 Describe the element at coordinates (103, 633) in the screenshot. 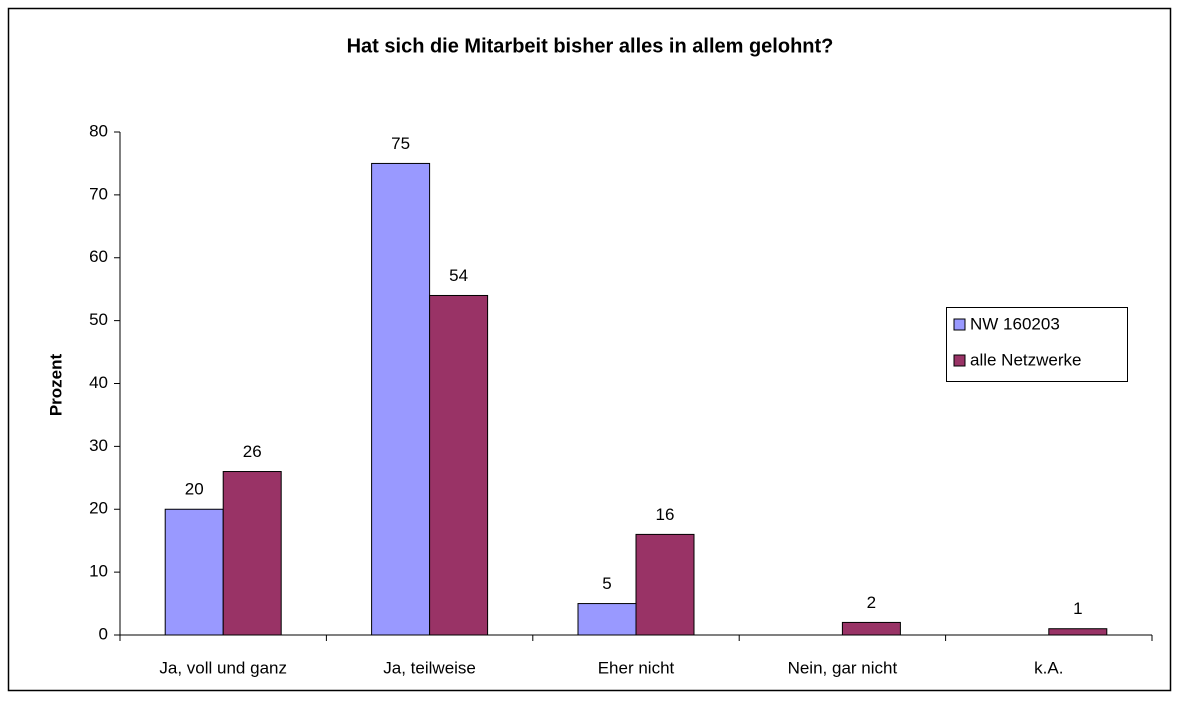

I see `y-tick-label: 0` at that location.